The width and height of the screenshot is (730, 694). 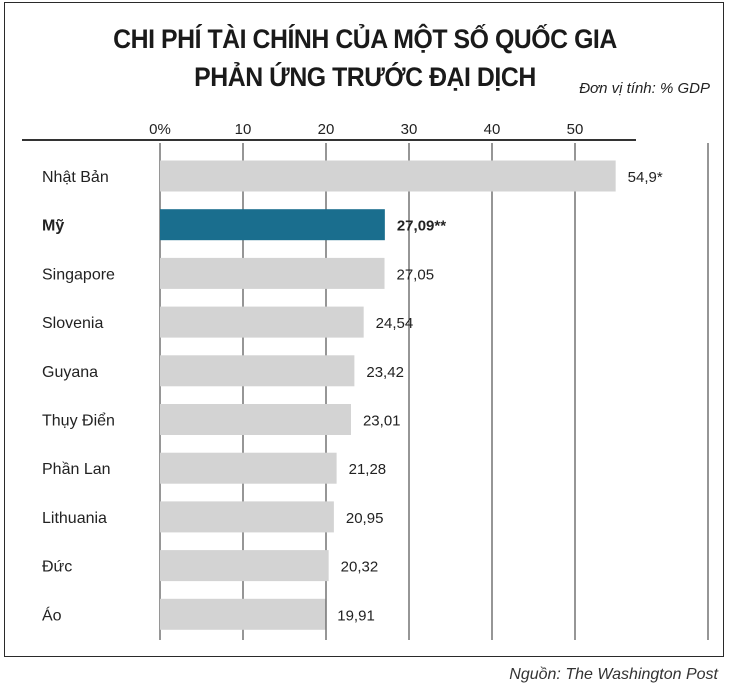 What do you see at coordinates (356, 615) in the screenshot?
I see `value-label: 19,91` at bounding box center [356, 615].